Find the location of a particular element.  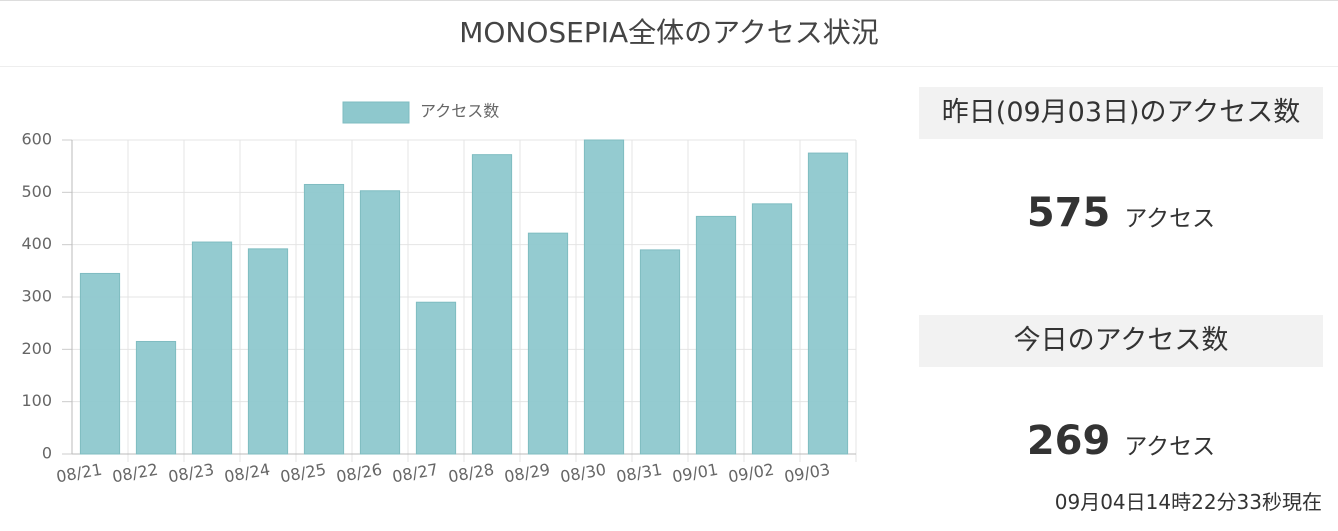

timestamp: 09月04日14時22分33秒現在 is located at coordinates (1188, 502).